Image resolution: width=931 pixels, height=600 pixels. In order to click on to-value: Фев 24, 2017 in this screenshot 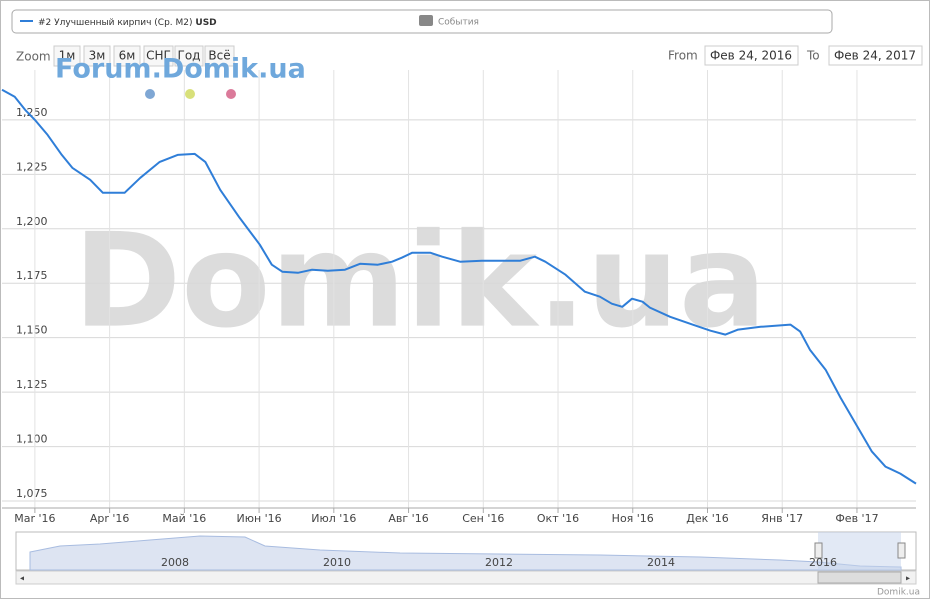, I will do `click(875, 56)`.